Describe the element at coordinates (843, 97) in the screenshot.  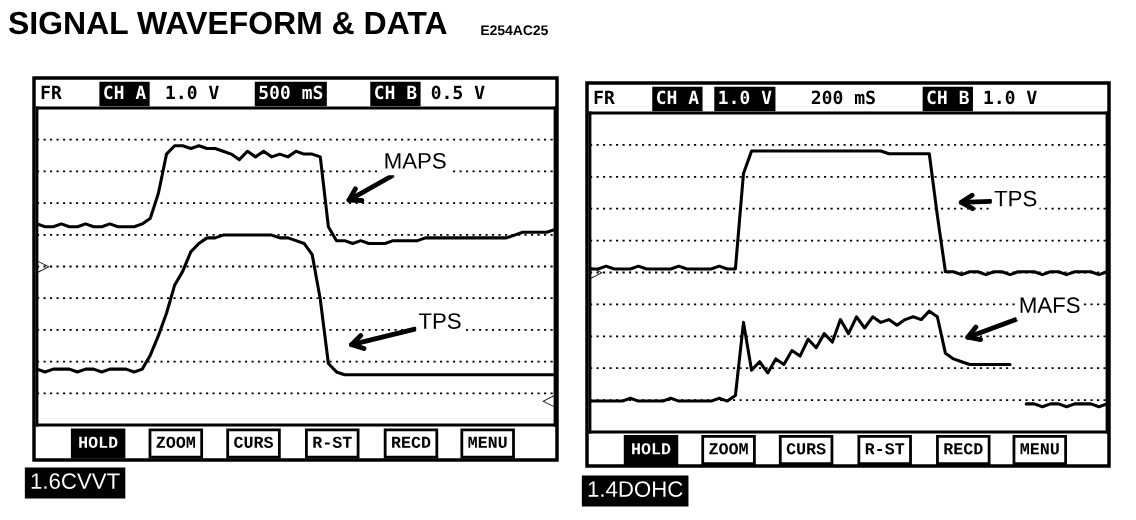
I see `text: 200 mS` at that location.